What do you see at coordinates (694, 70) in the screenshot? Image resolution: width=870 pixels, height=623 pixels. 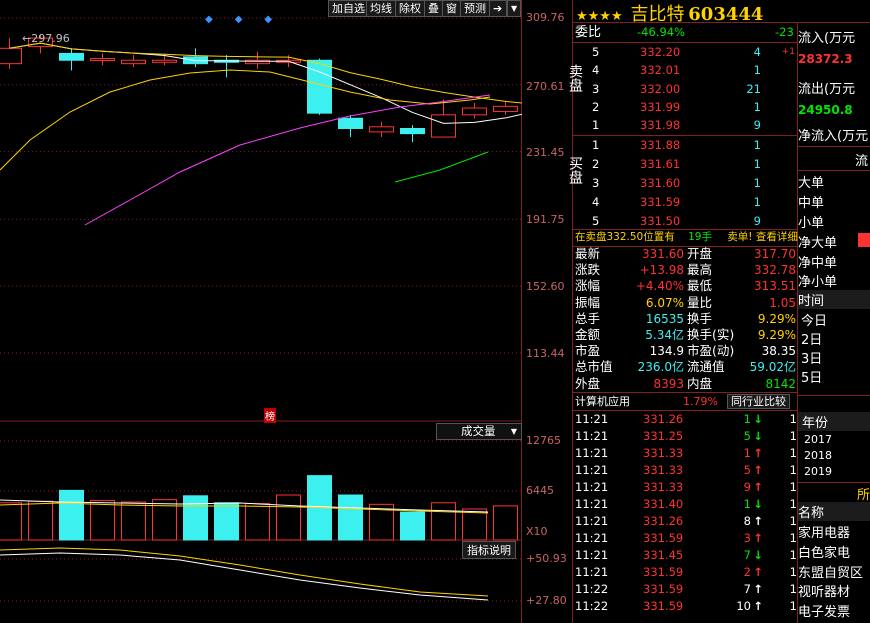 I see `ask-row: 4 332.01 1` at bounding box center [694, 70].